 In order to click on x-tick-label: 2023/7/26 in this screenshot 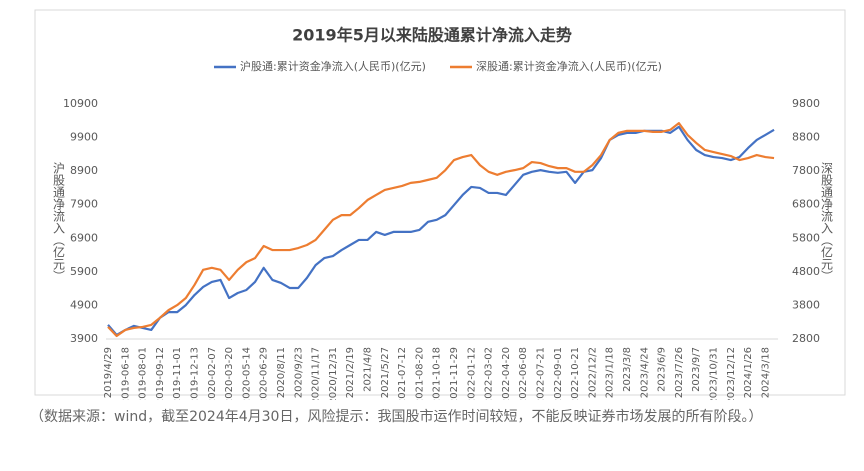, I will do `click(679, 372)`.